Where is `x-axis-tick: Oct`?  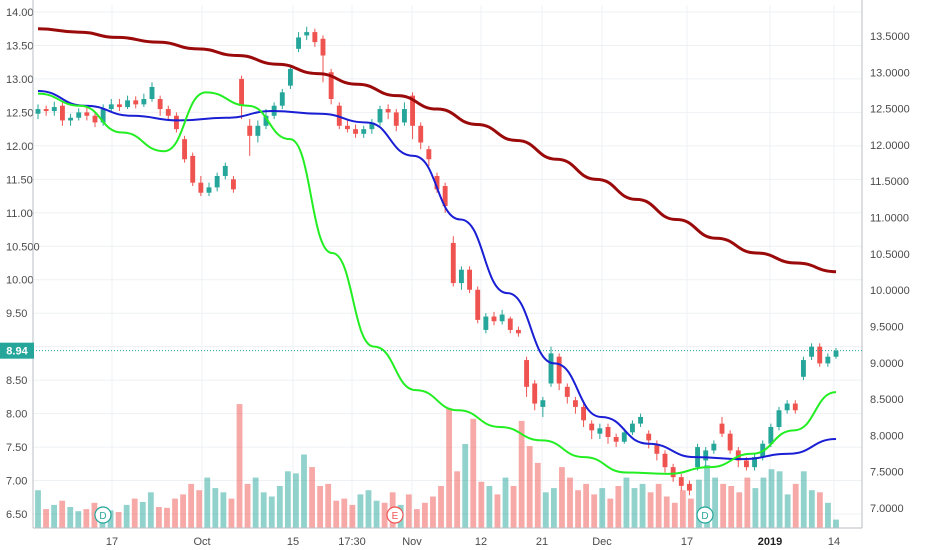
x-axis-tick: Oct is located at coordinates (201, 542).